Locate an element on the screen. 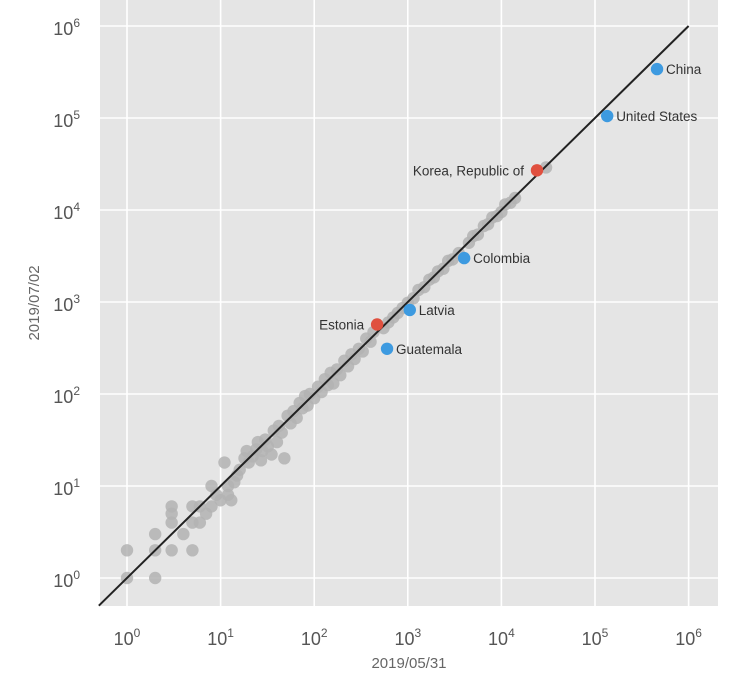 The image size is (730, 677). point-label: Estonia is located at coordinates (342, 324).